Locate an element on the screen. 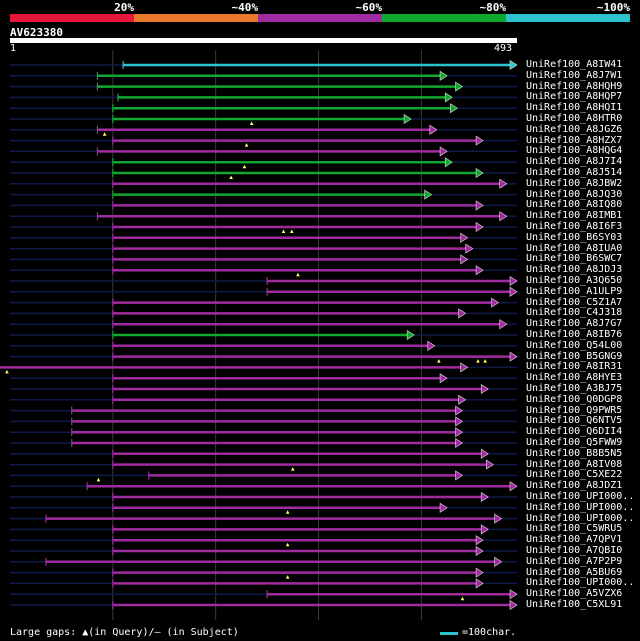 This screenshot has height=641, width=640. hit-label: UniRef100_B6SY03 is located at coordinates (574, 237).